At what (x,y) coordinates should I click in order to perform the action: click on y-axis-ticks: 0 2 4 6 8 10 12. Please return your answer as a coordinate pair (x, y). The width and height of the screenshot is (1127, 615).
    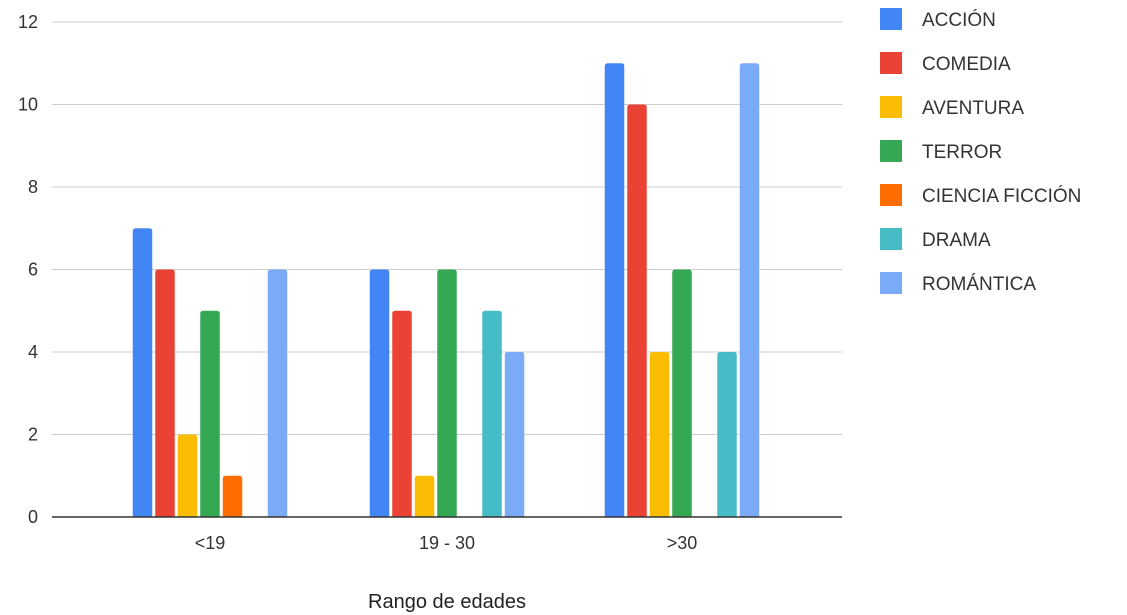
    Looking at the image, I should click on (28, 269).